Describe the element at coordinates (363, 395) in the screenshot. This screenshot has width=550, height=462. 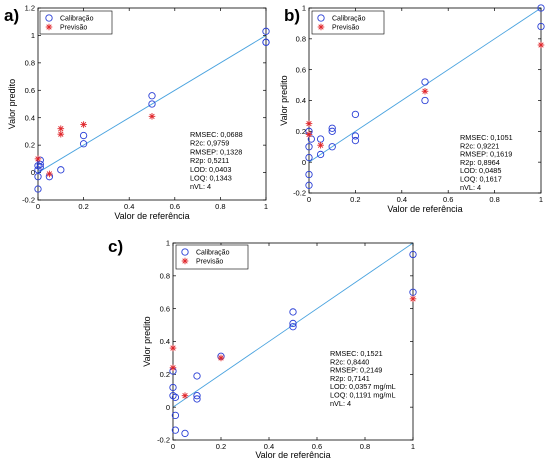
I see `stats-line: LOQ: 0,1191 mg/mL` at that location.